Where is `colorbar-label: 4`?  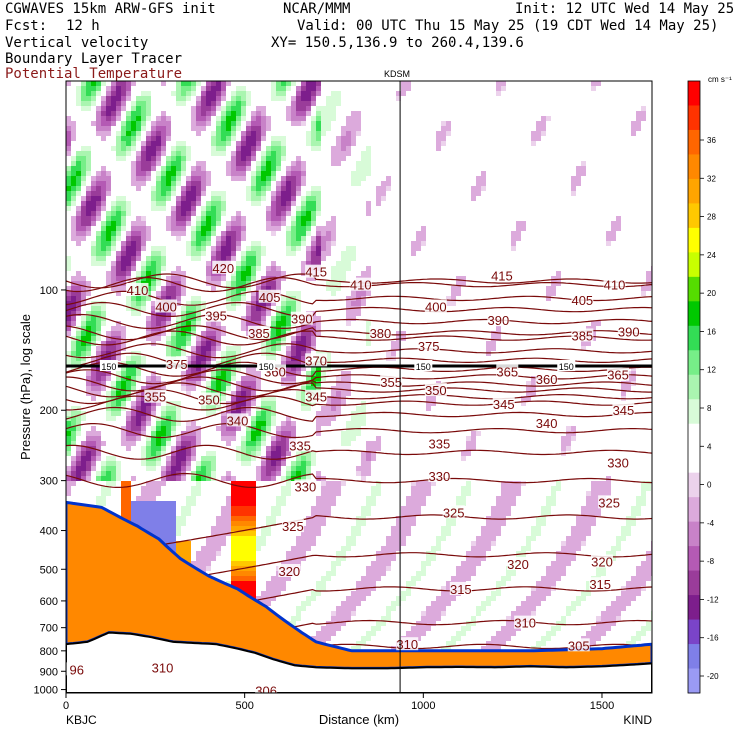
colorbar-label: 4 is located at coordinates (709, 446).